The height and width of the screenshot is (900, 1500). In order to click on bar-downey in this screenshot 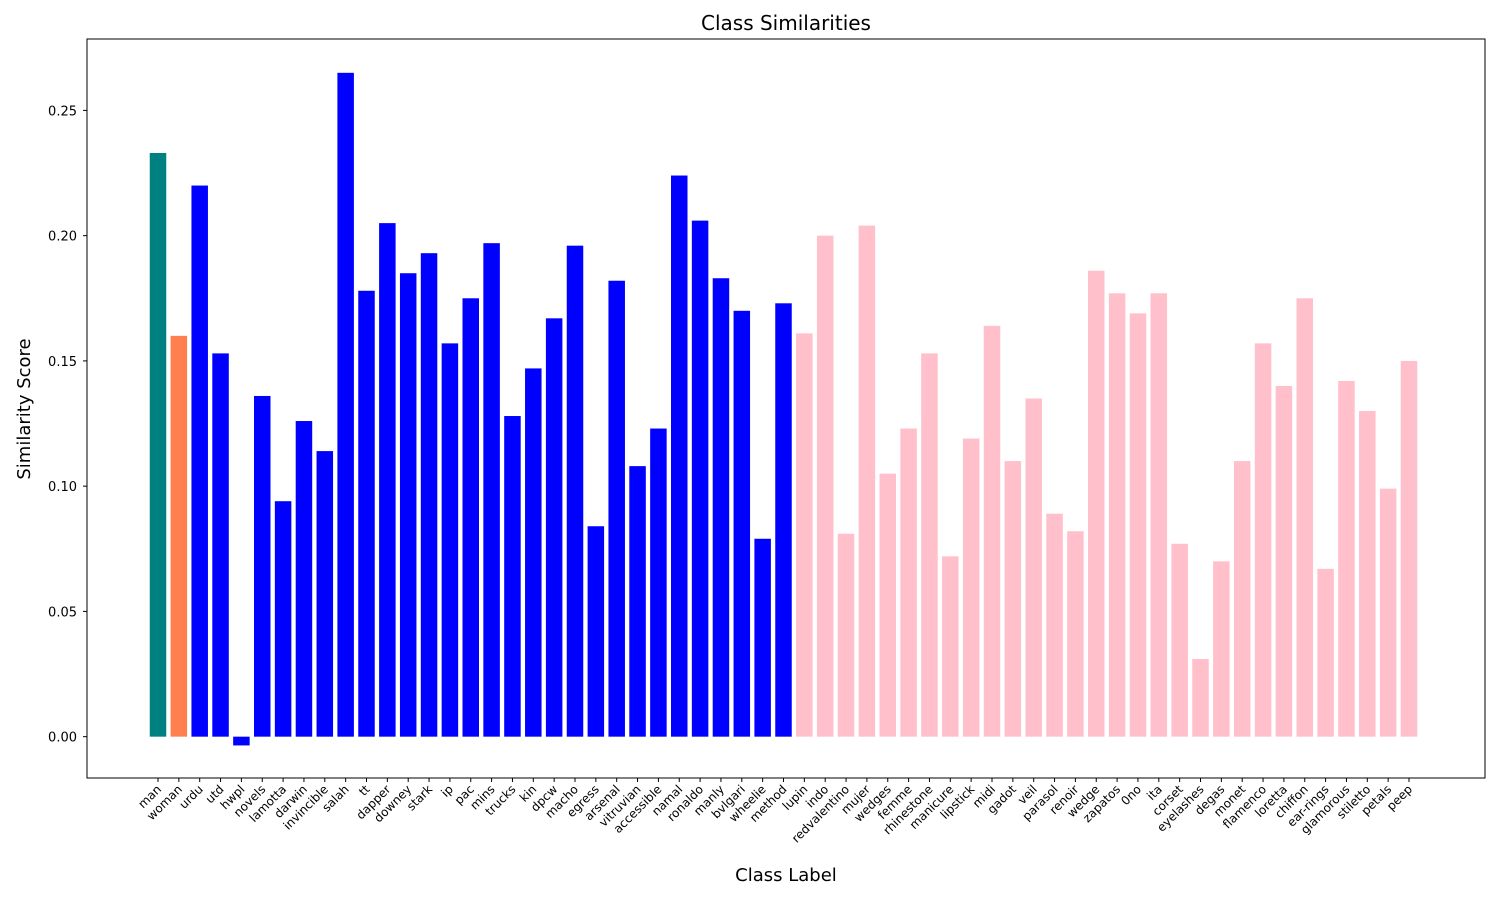, I will do `click(408, 505)`.